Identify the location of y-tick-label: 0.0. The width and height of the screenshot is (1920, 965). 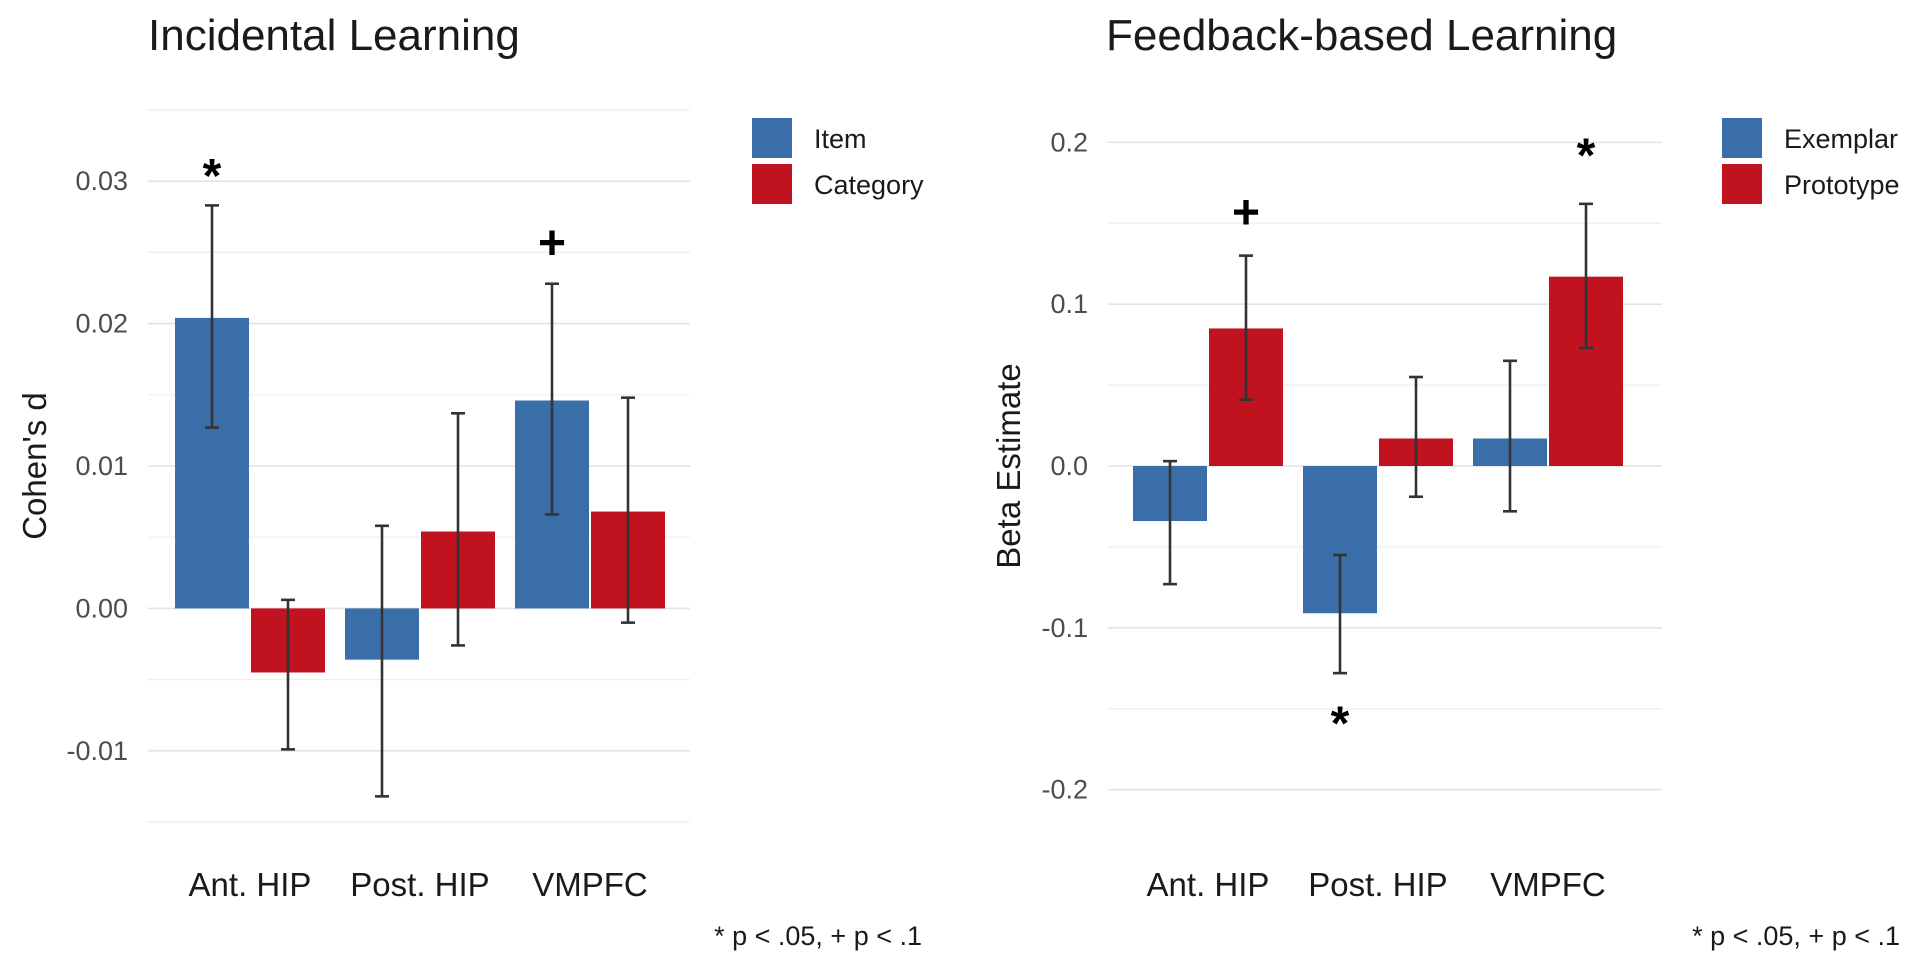
(1069, 466).